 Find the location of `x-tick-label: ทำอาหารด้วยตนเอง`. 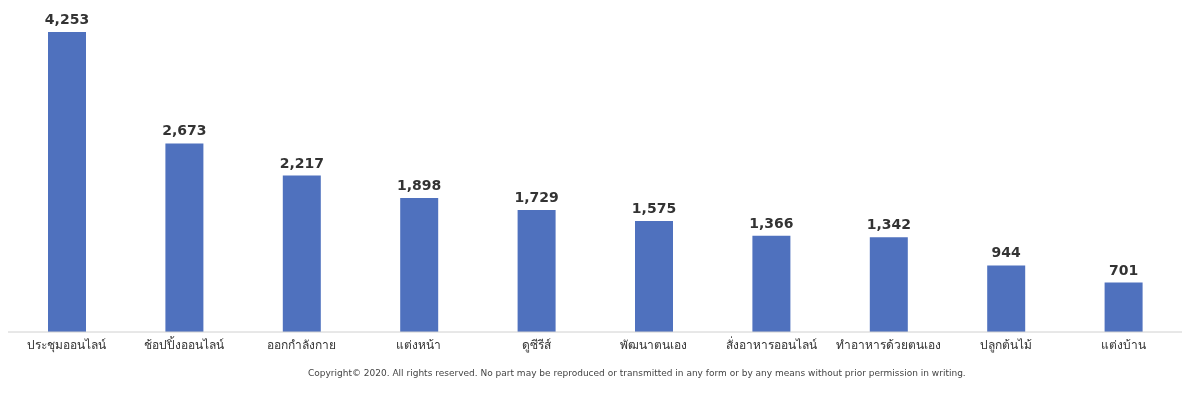

x-tick-label: ทำอาหารด้วยตนเอง is located at coordinates (888, 344).